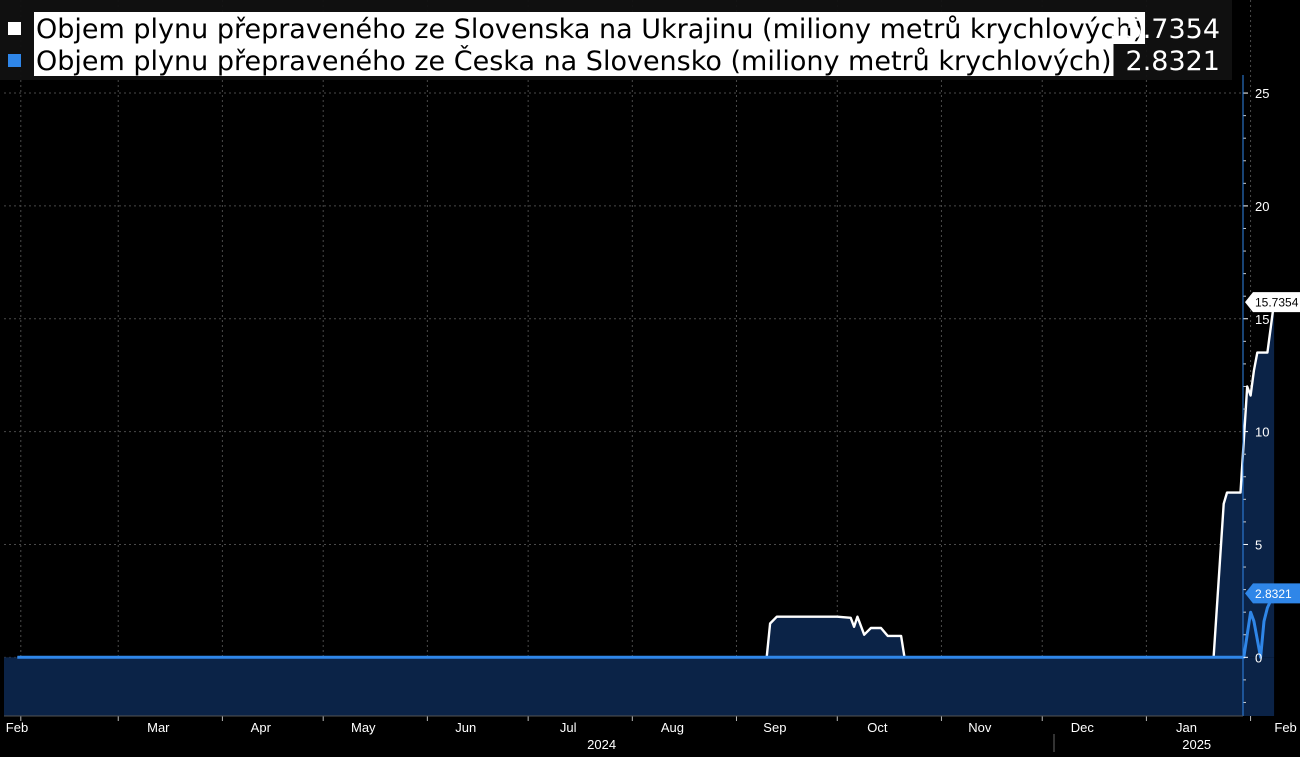  What do you see at coordinates (1272, 448) in the screenshot?
I see `last-value-tags: 15.7354 2.8321` at bounding box center [1272, 448].